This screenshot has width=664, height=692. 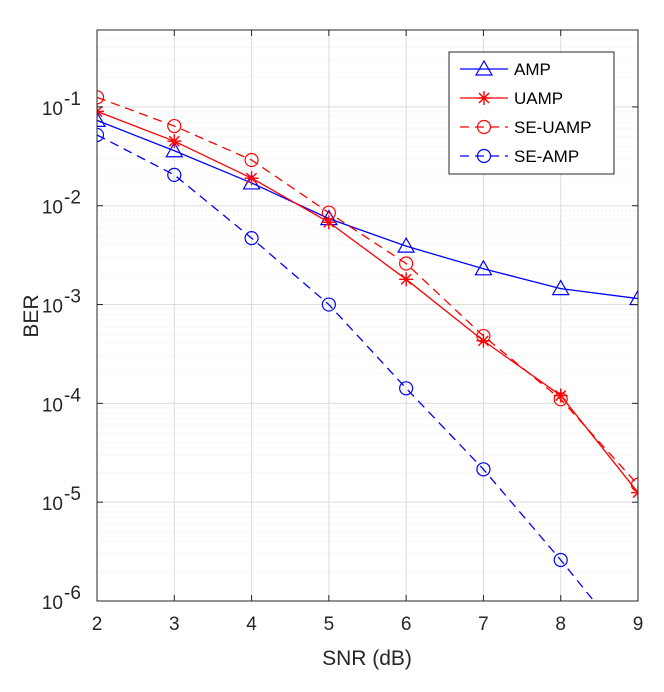 What do you see at coordinates (483, 624) in the screenshot?
I see `x-tick-label: 7` at bounding box center [483, 624].